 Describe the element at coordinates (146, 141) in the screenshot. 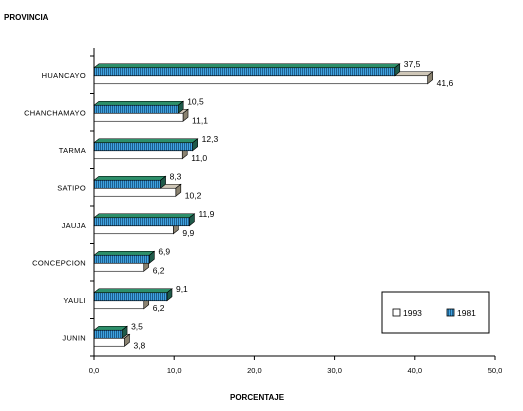

I see `bar-1981-tarma-top` at that location.